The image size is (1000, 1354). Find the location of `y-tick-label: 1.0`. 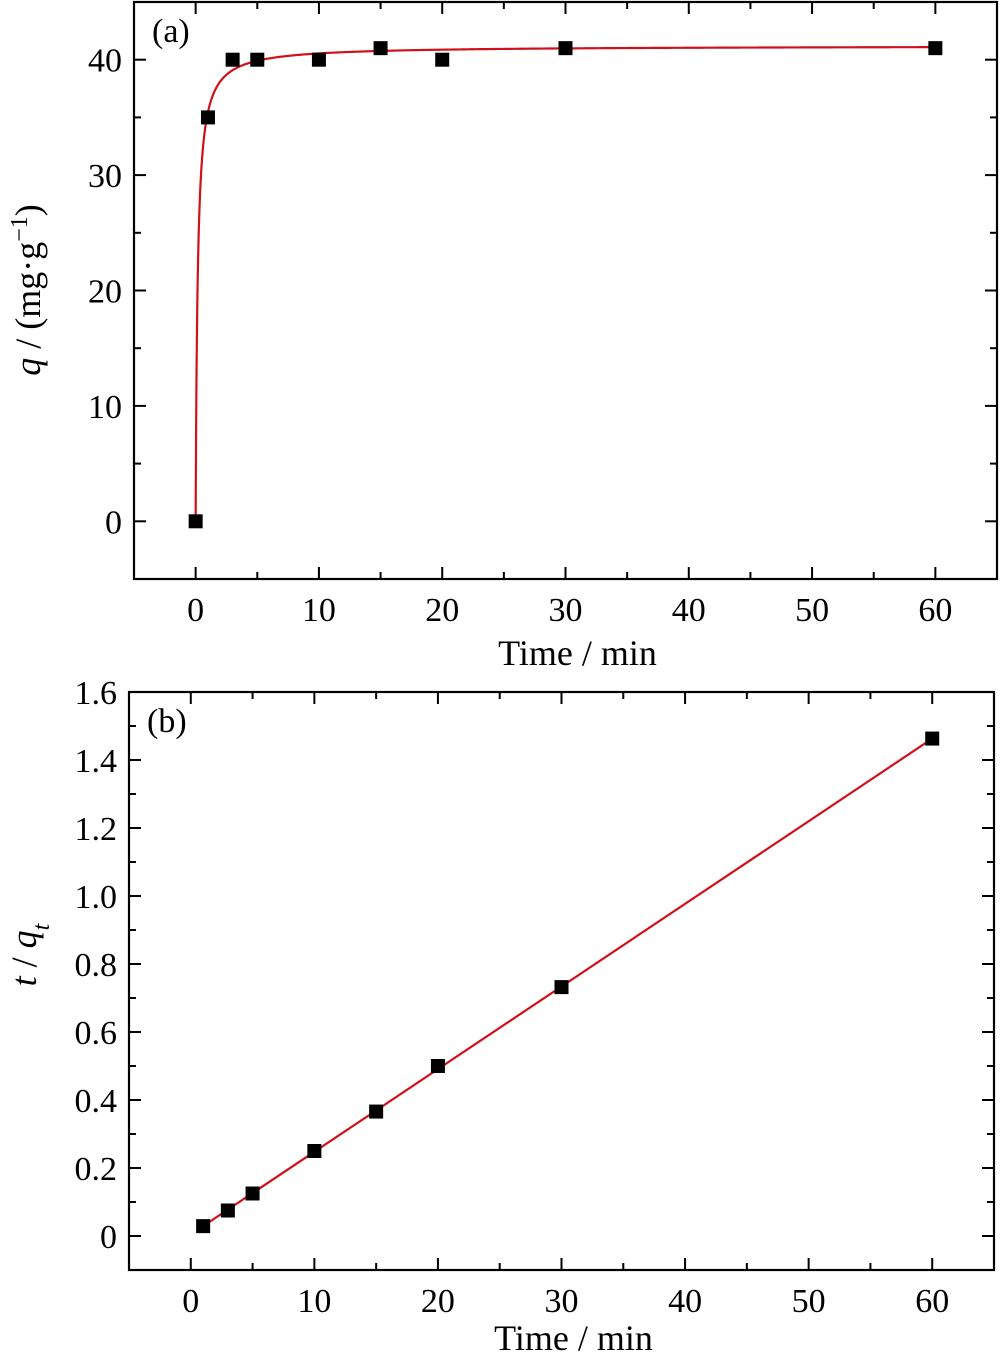

y-tick-label: 1.0 is located at coordinates (96, 897).